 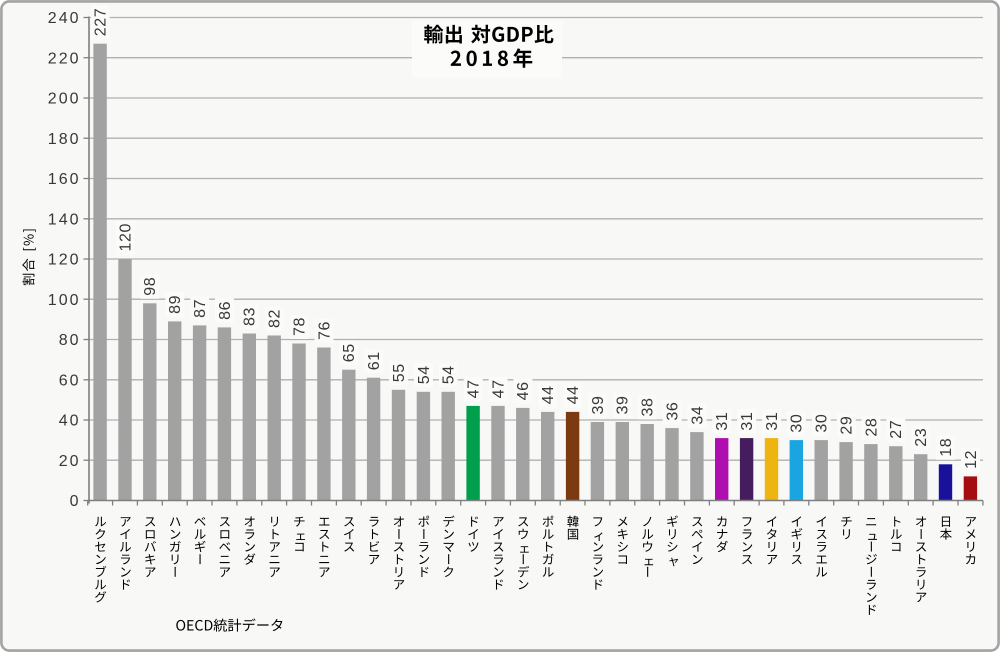 What do you see at coordinates (70, 380) in the screenshot?
I see `svg-text: 60` at bounding box center [70, 380].